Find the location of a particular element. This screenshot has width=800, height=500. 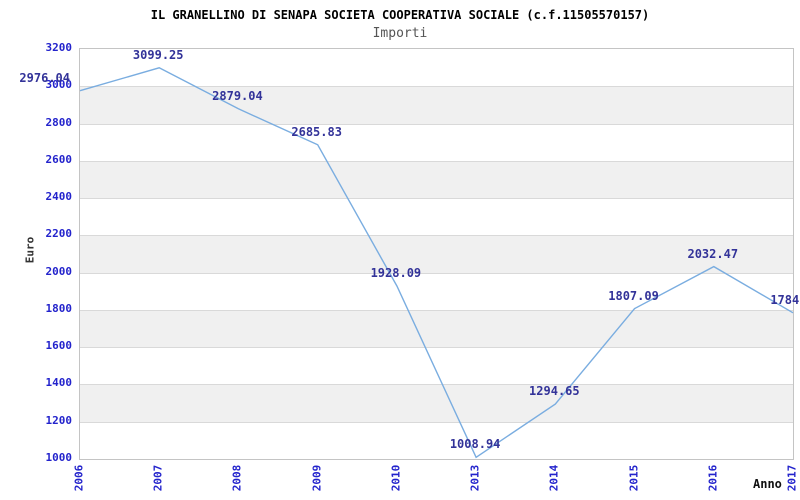

data-point-label: 1928.09 is located at coordinates (396, 273).